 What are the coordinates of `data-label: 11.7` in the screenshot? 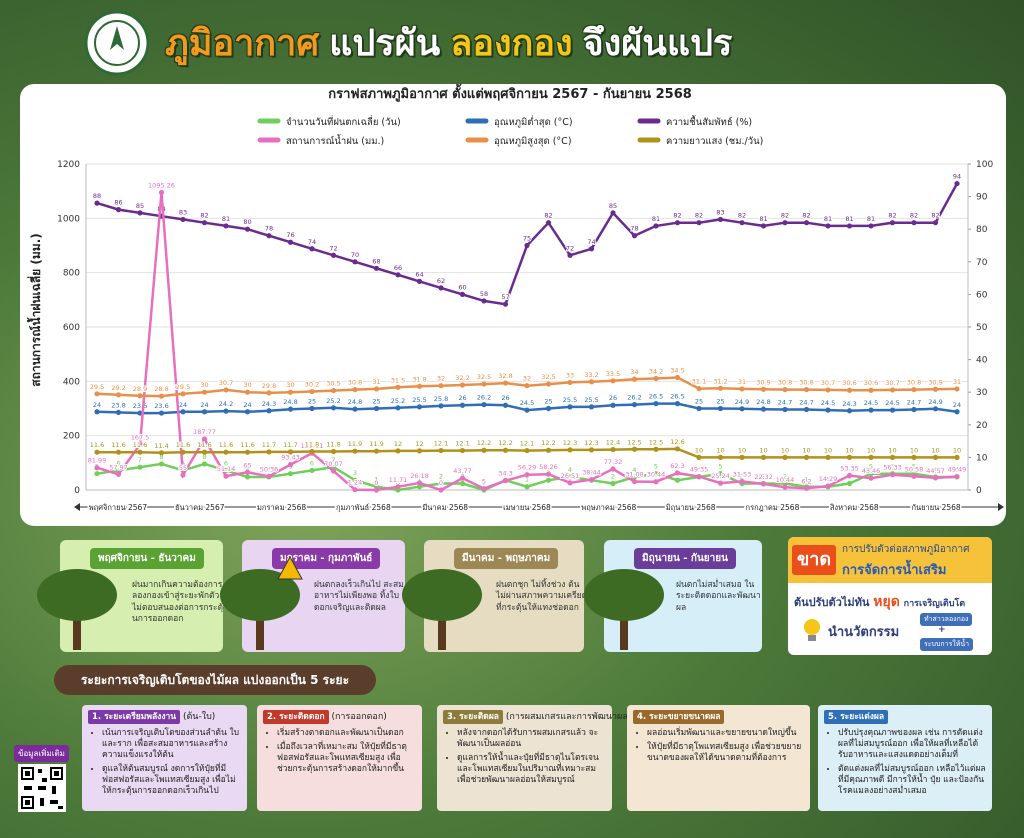 It's located at (269, 445).